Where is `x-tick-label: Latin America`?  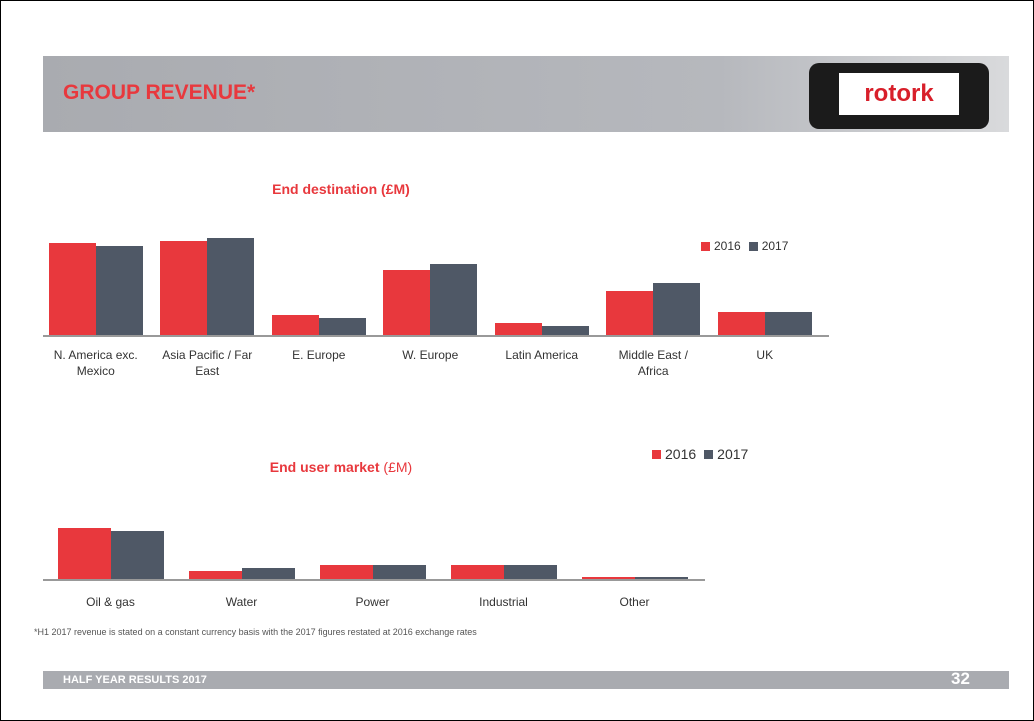
x-tick-label: Latin America is located at coordinates (542, 355).